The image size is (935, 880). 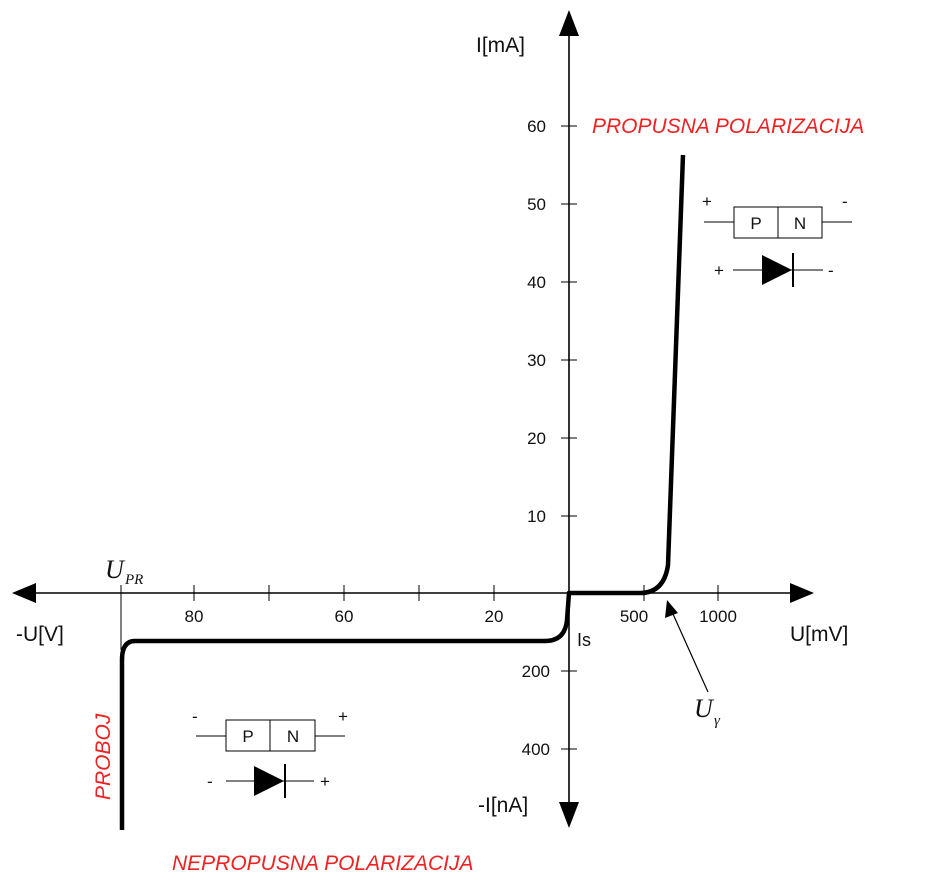 What do you see at coordinates (536, 282) in the screenshot?
I see `y-tick-label: 40` at bounding box center [536, 282].